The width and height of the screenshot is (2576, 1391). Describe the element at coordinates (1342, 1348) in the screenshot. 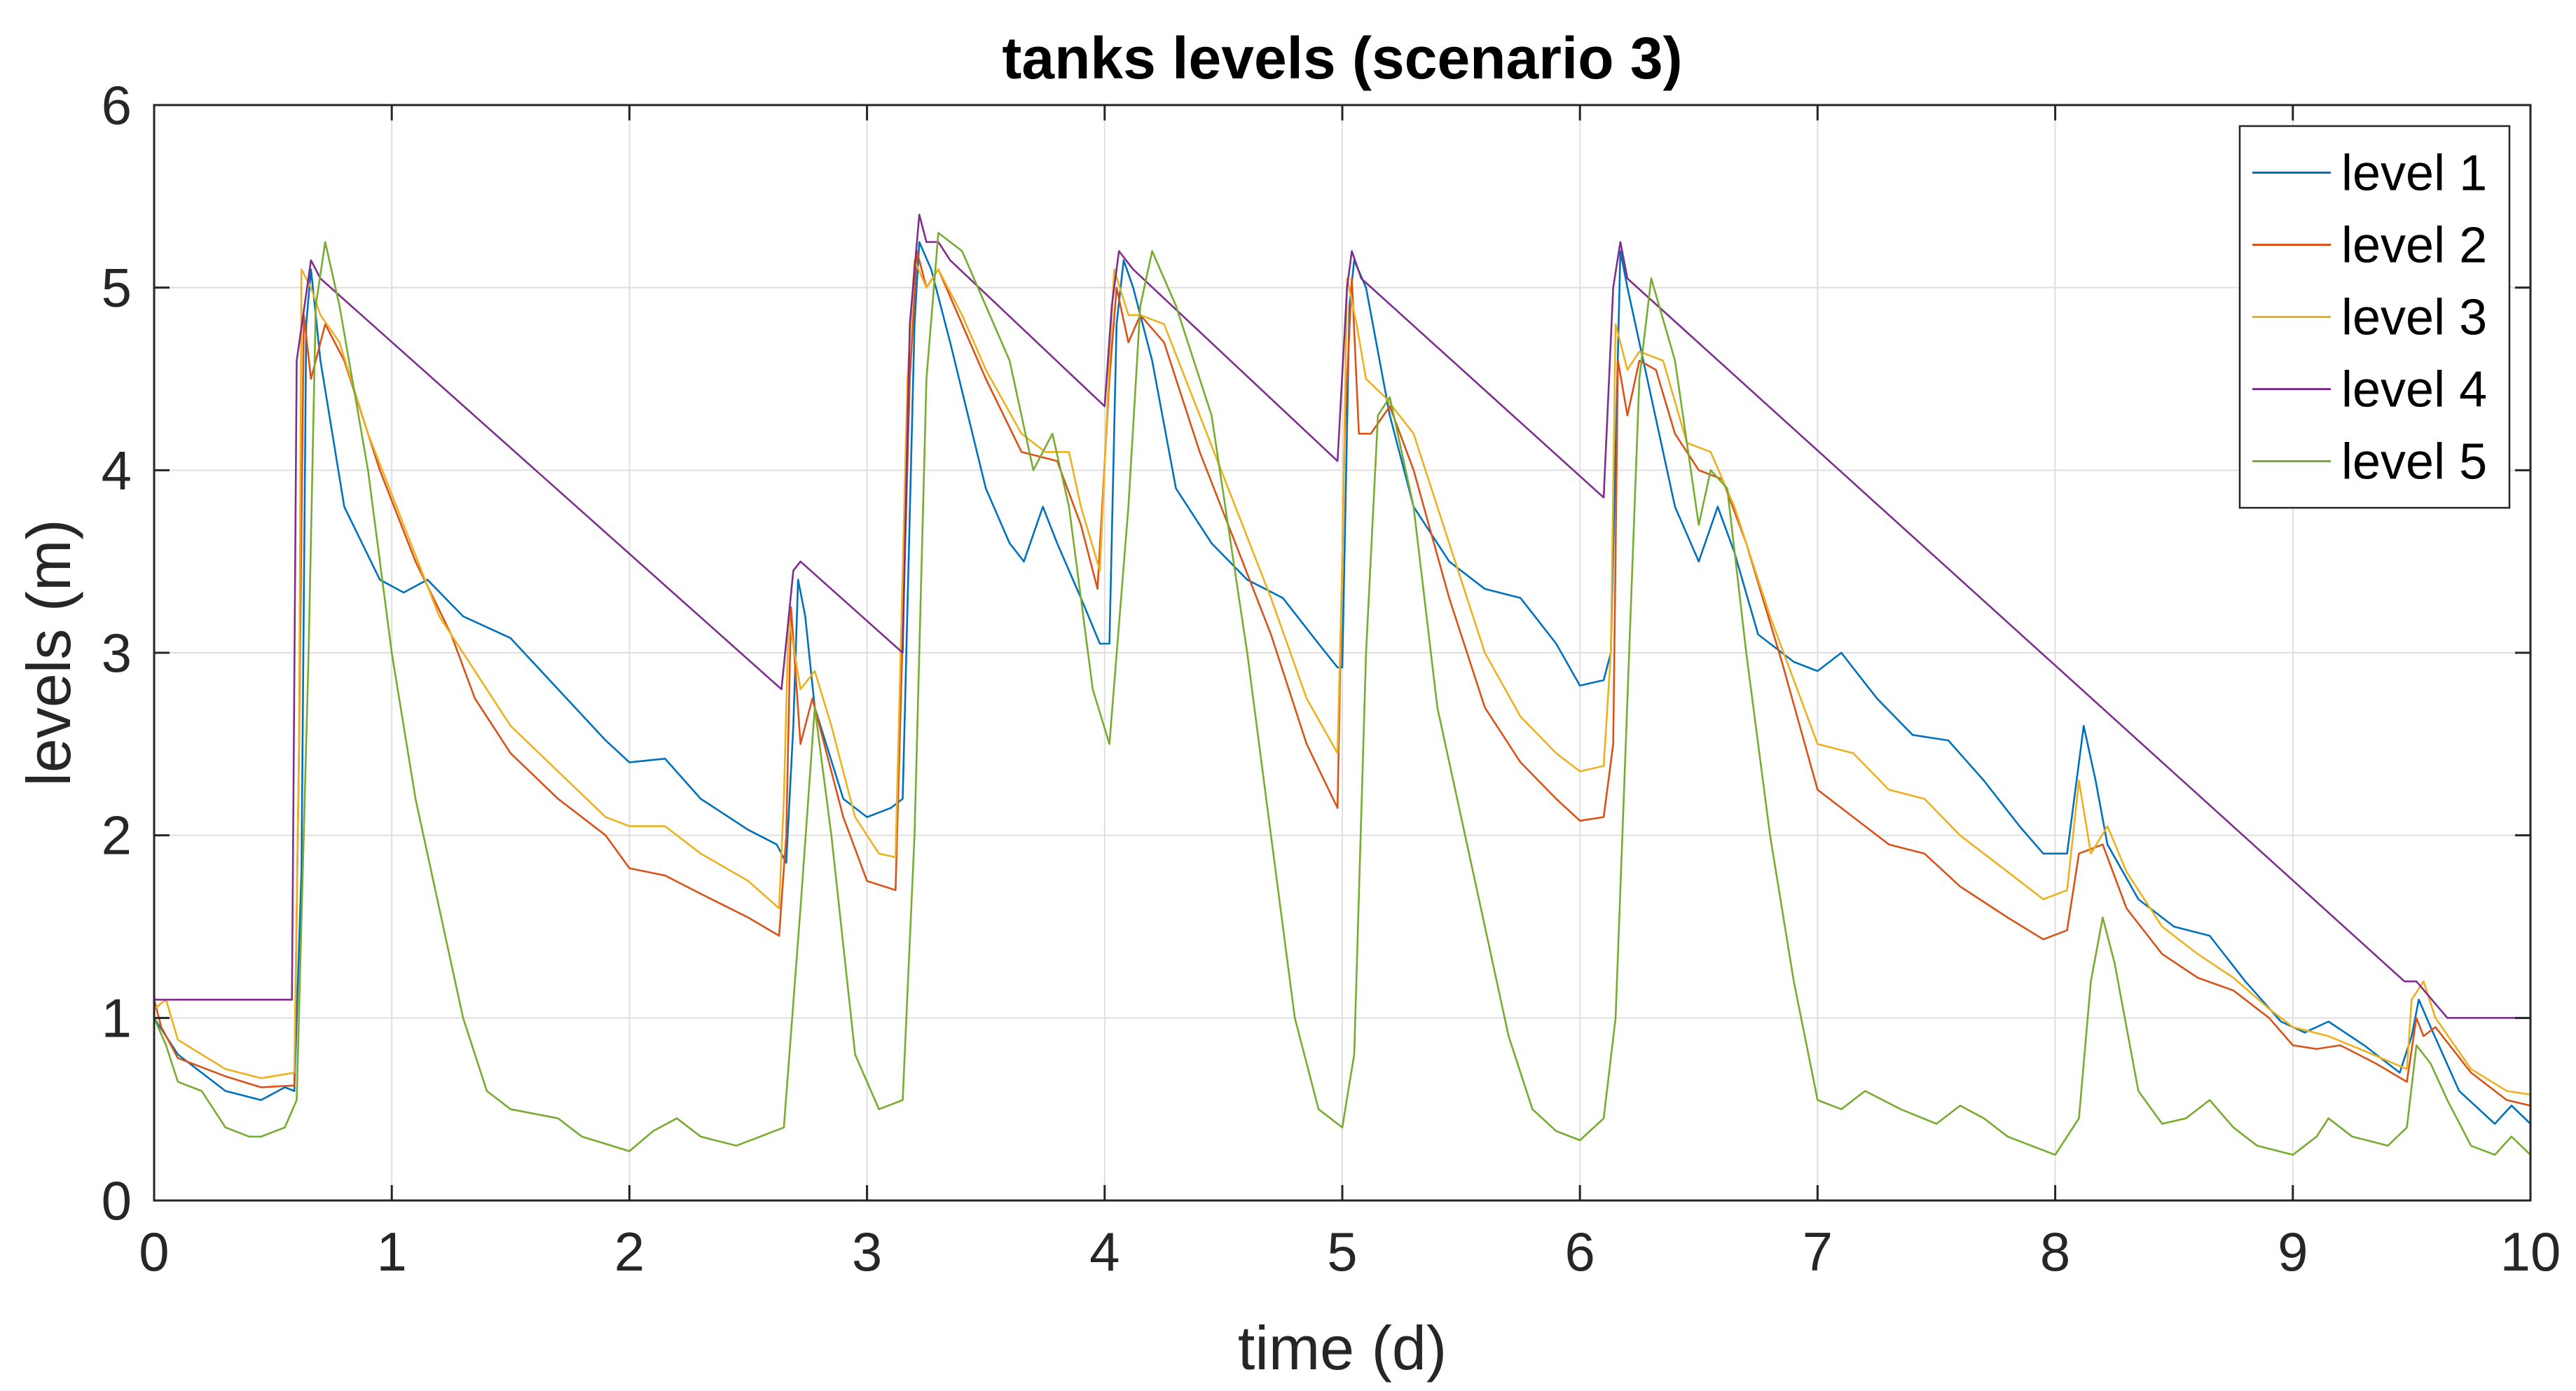

I see `x-axis-title: time (d)` at that location.